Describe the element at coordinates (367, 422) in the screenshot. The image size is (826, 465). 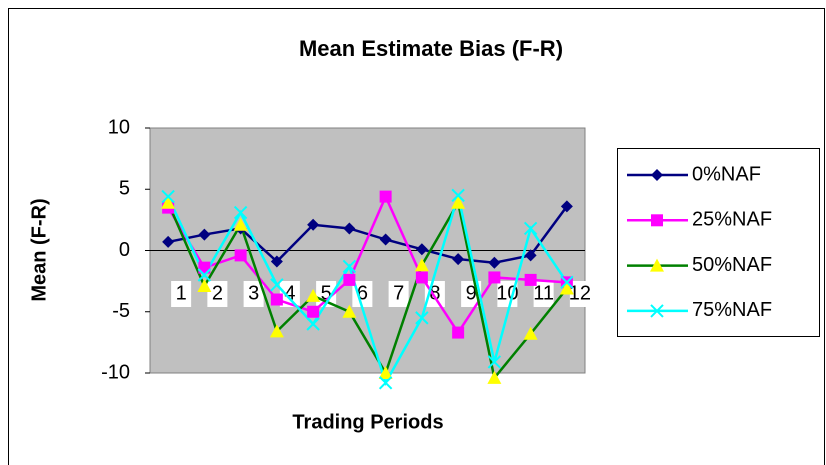
I see `x-axis-label: Trading Periods` at that location.